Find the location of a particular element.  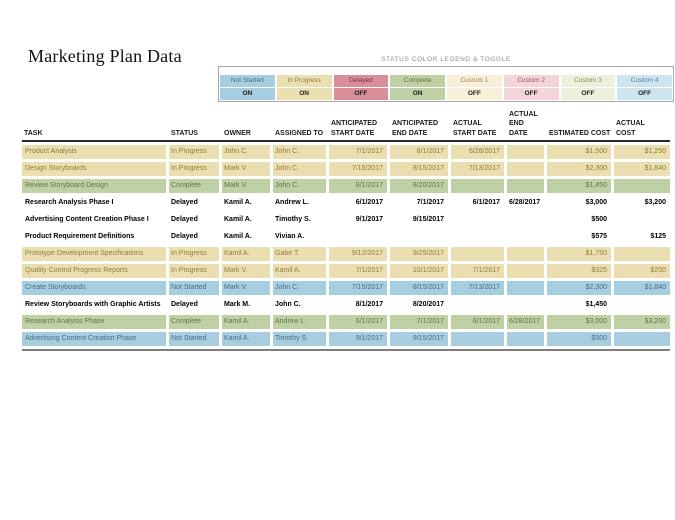

anticipated-start-cell: 7/15/2017 is located at coordinates (358, 169).